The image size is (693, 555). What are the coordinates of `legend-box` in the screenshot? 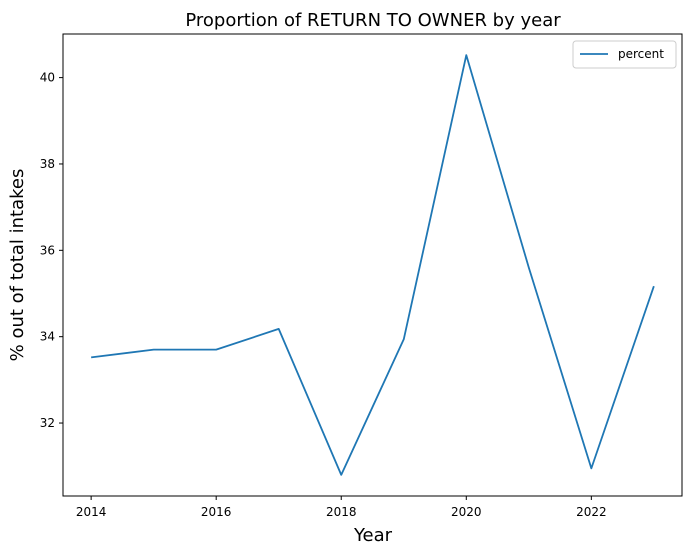 It's located at (624, 54).